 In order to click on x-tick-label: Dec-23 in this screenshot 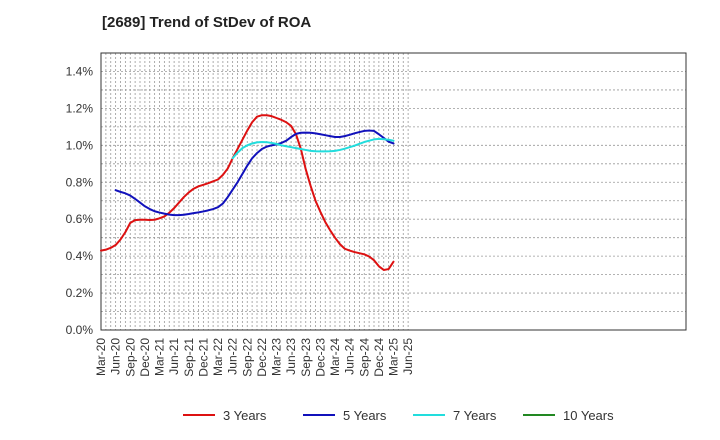, I will do `click(320, 357)`.